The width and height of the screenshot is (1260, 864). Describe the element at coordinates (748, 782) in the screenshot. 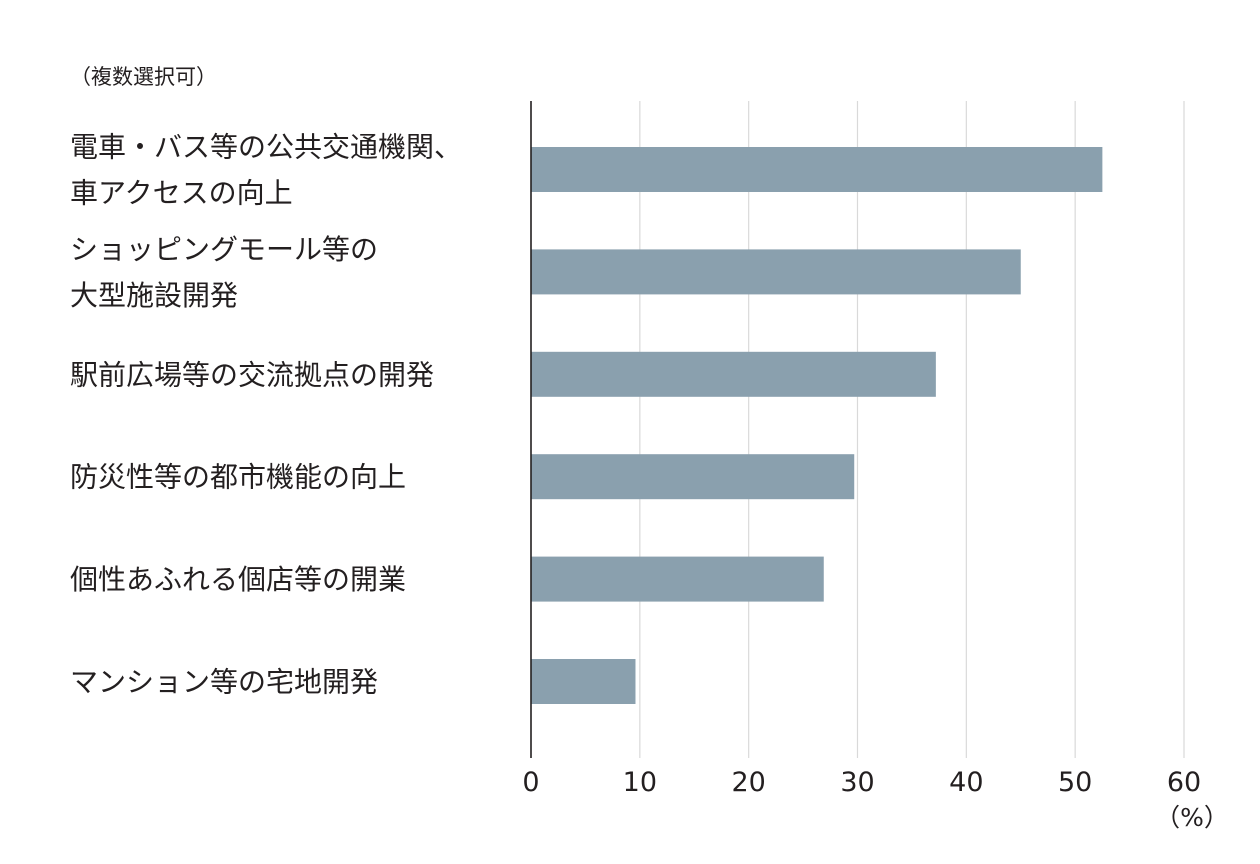

I see `x-tick-label: 20` at that location.